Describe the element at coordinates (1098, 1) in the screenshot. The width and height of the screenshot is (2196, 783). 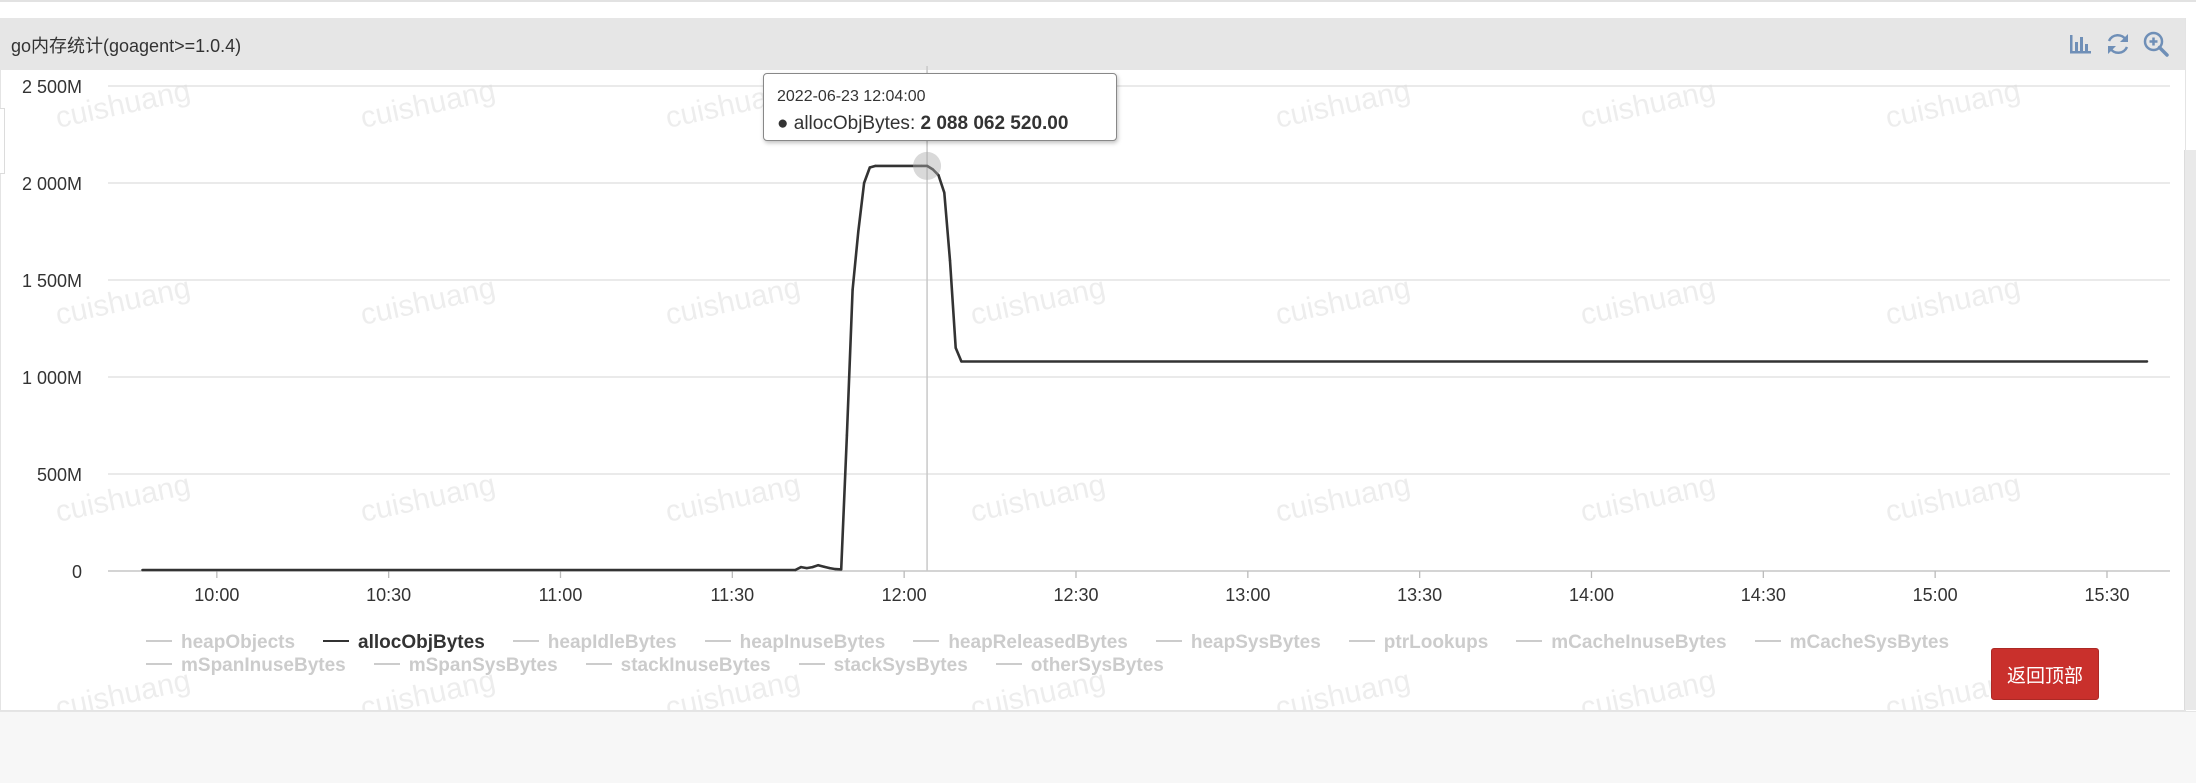
I see `top-border` at that location.